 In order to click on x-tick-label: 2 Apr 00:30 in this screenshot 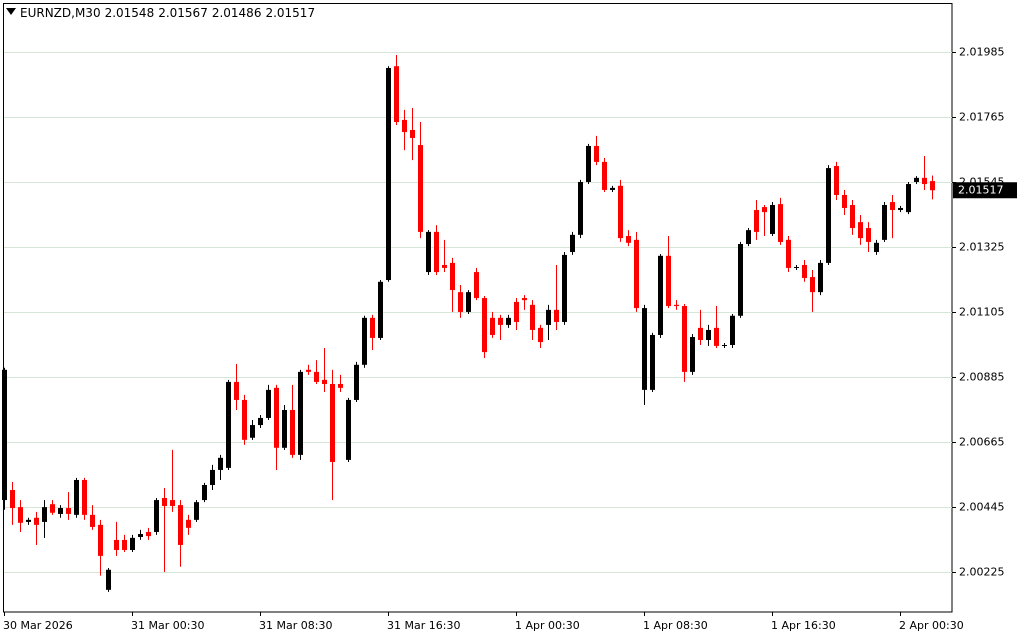, I will do `click(931, 625)`.